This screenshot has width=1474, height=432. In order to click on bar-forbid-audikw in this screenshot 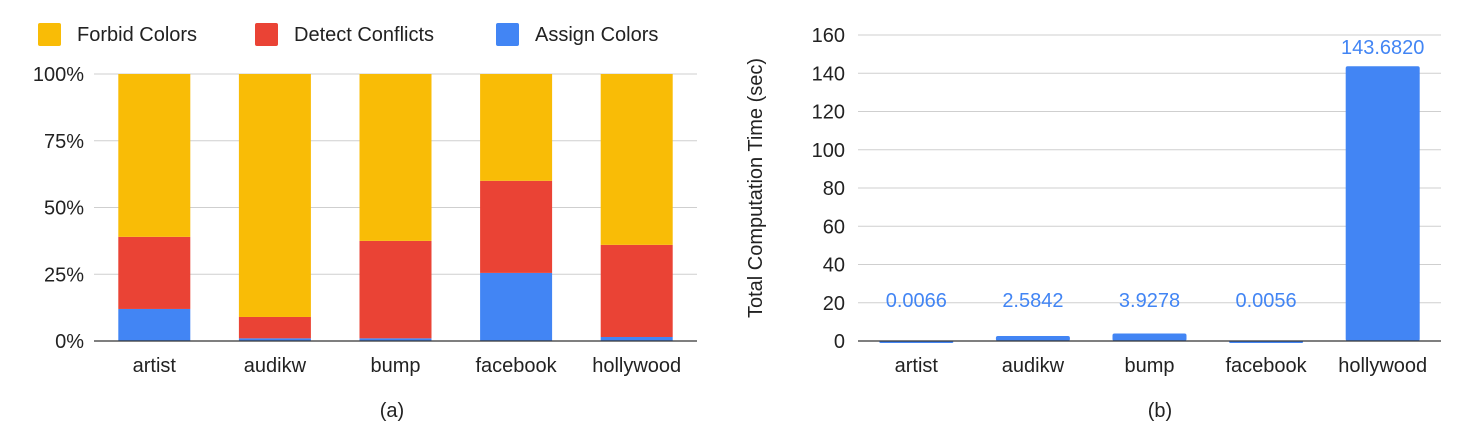, I will do `click(274, 195)`.